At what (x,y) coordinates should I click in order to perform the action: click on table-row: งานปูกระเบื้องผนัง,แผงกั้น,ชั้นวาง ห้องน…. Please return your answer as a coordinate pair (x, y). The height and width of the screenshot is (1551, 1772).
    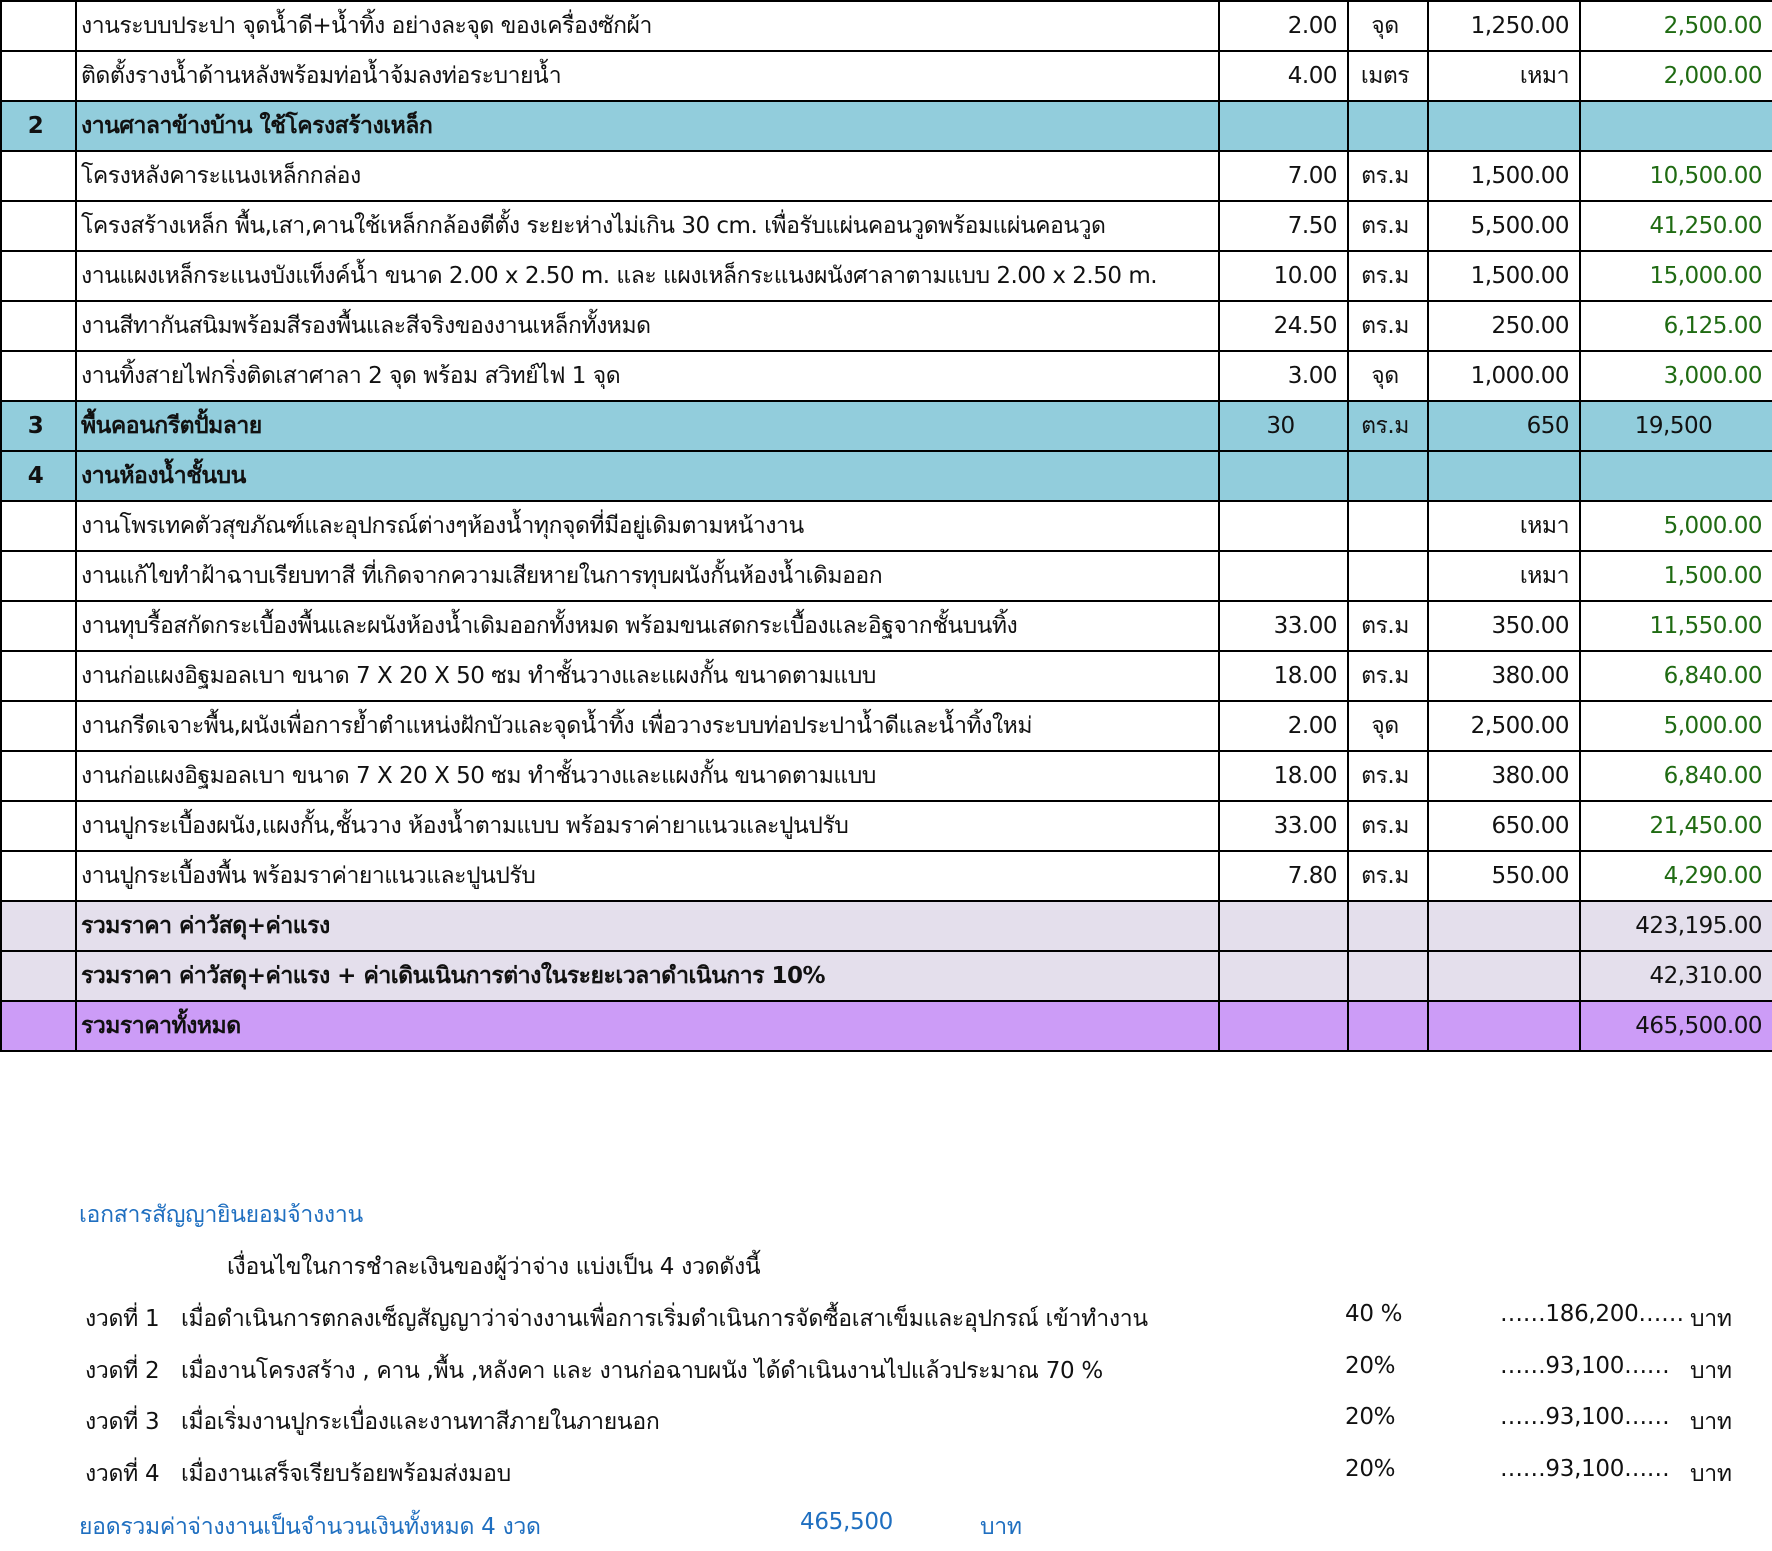
    Looking at the image, I should click on (886, 826).